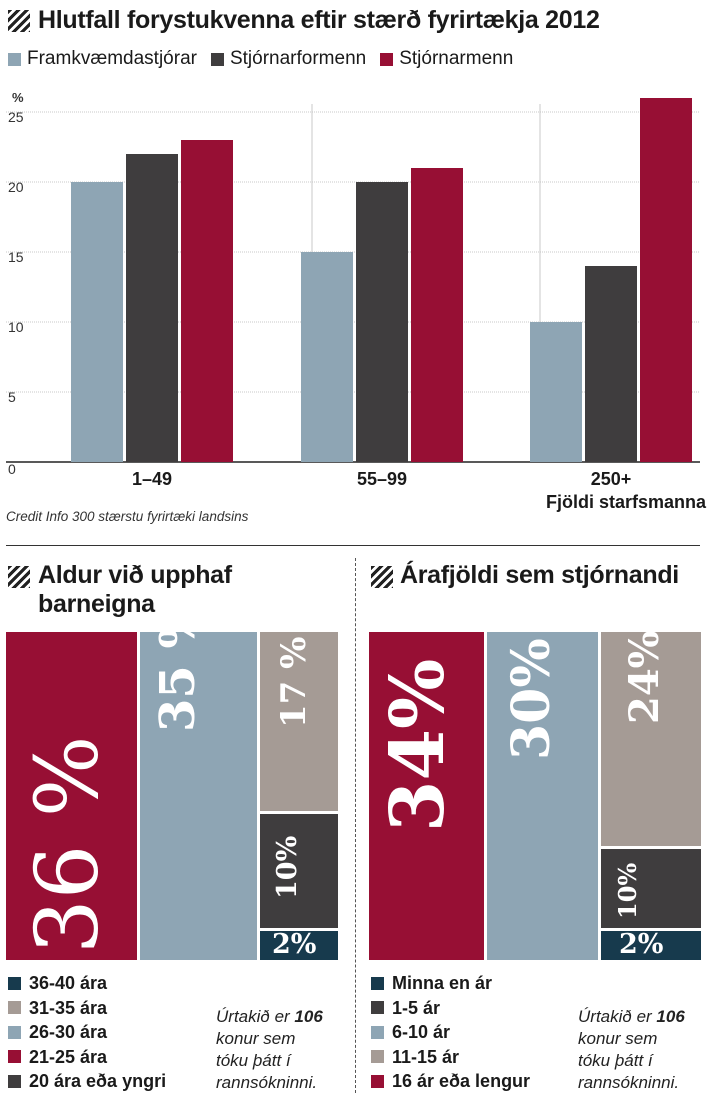 This screenshot has height=1096, width=713. I want to click on legend-item: 31-35 ára, so click(87, 1008).